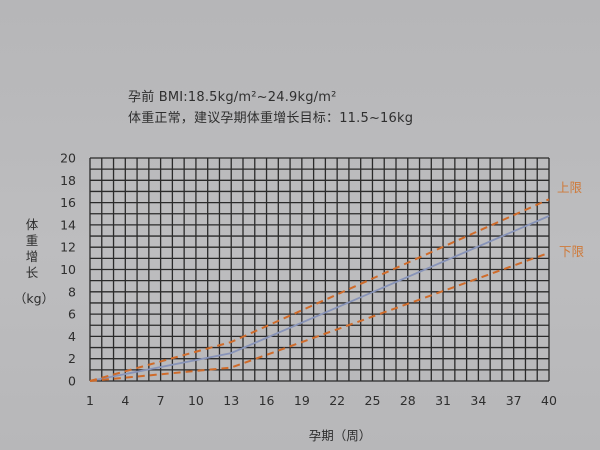  I want to click on x-tick-label: 28, so click(408, 400).